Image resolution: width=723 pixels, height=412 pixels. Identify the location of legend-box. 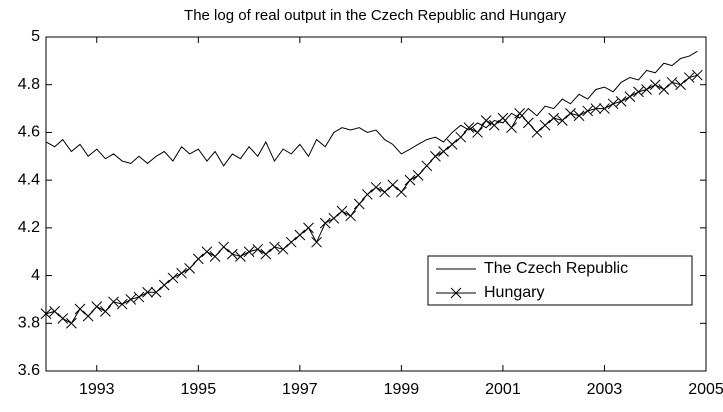
(560, 280).